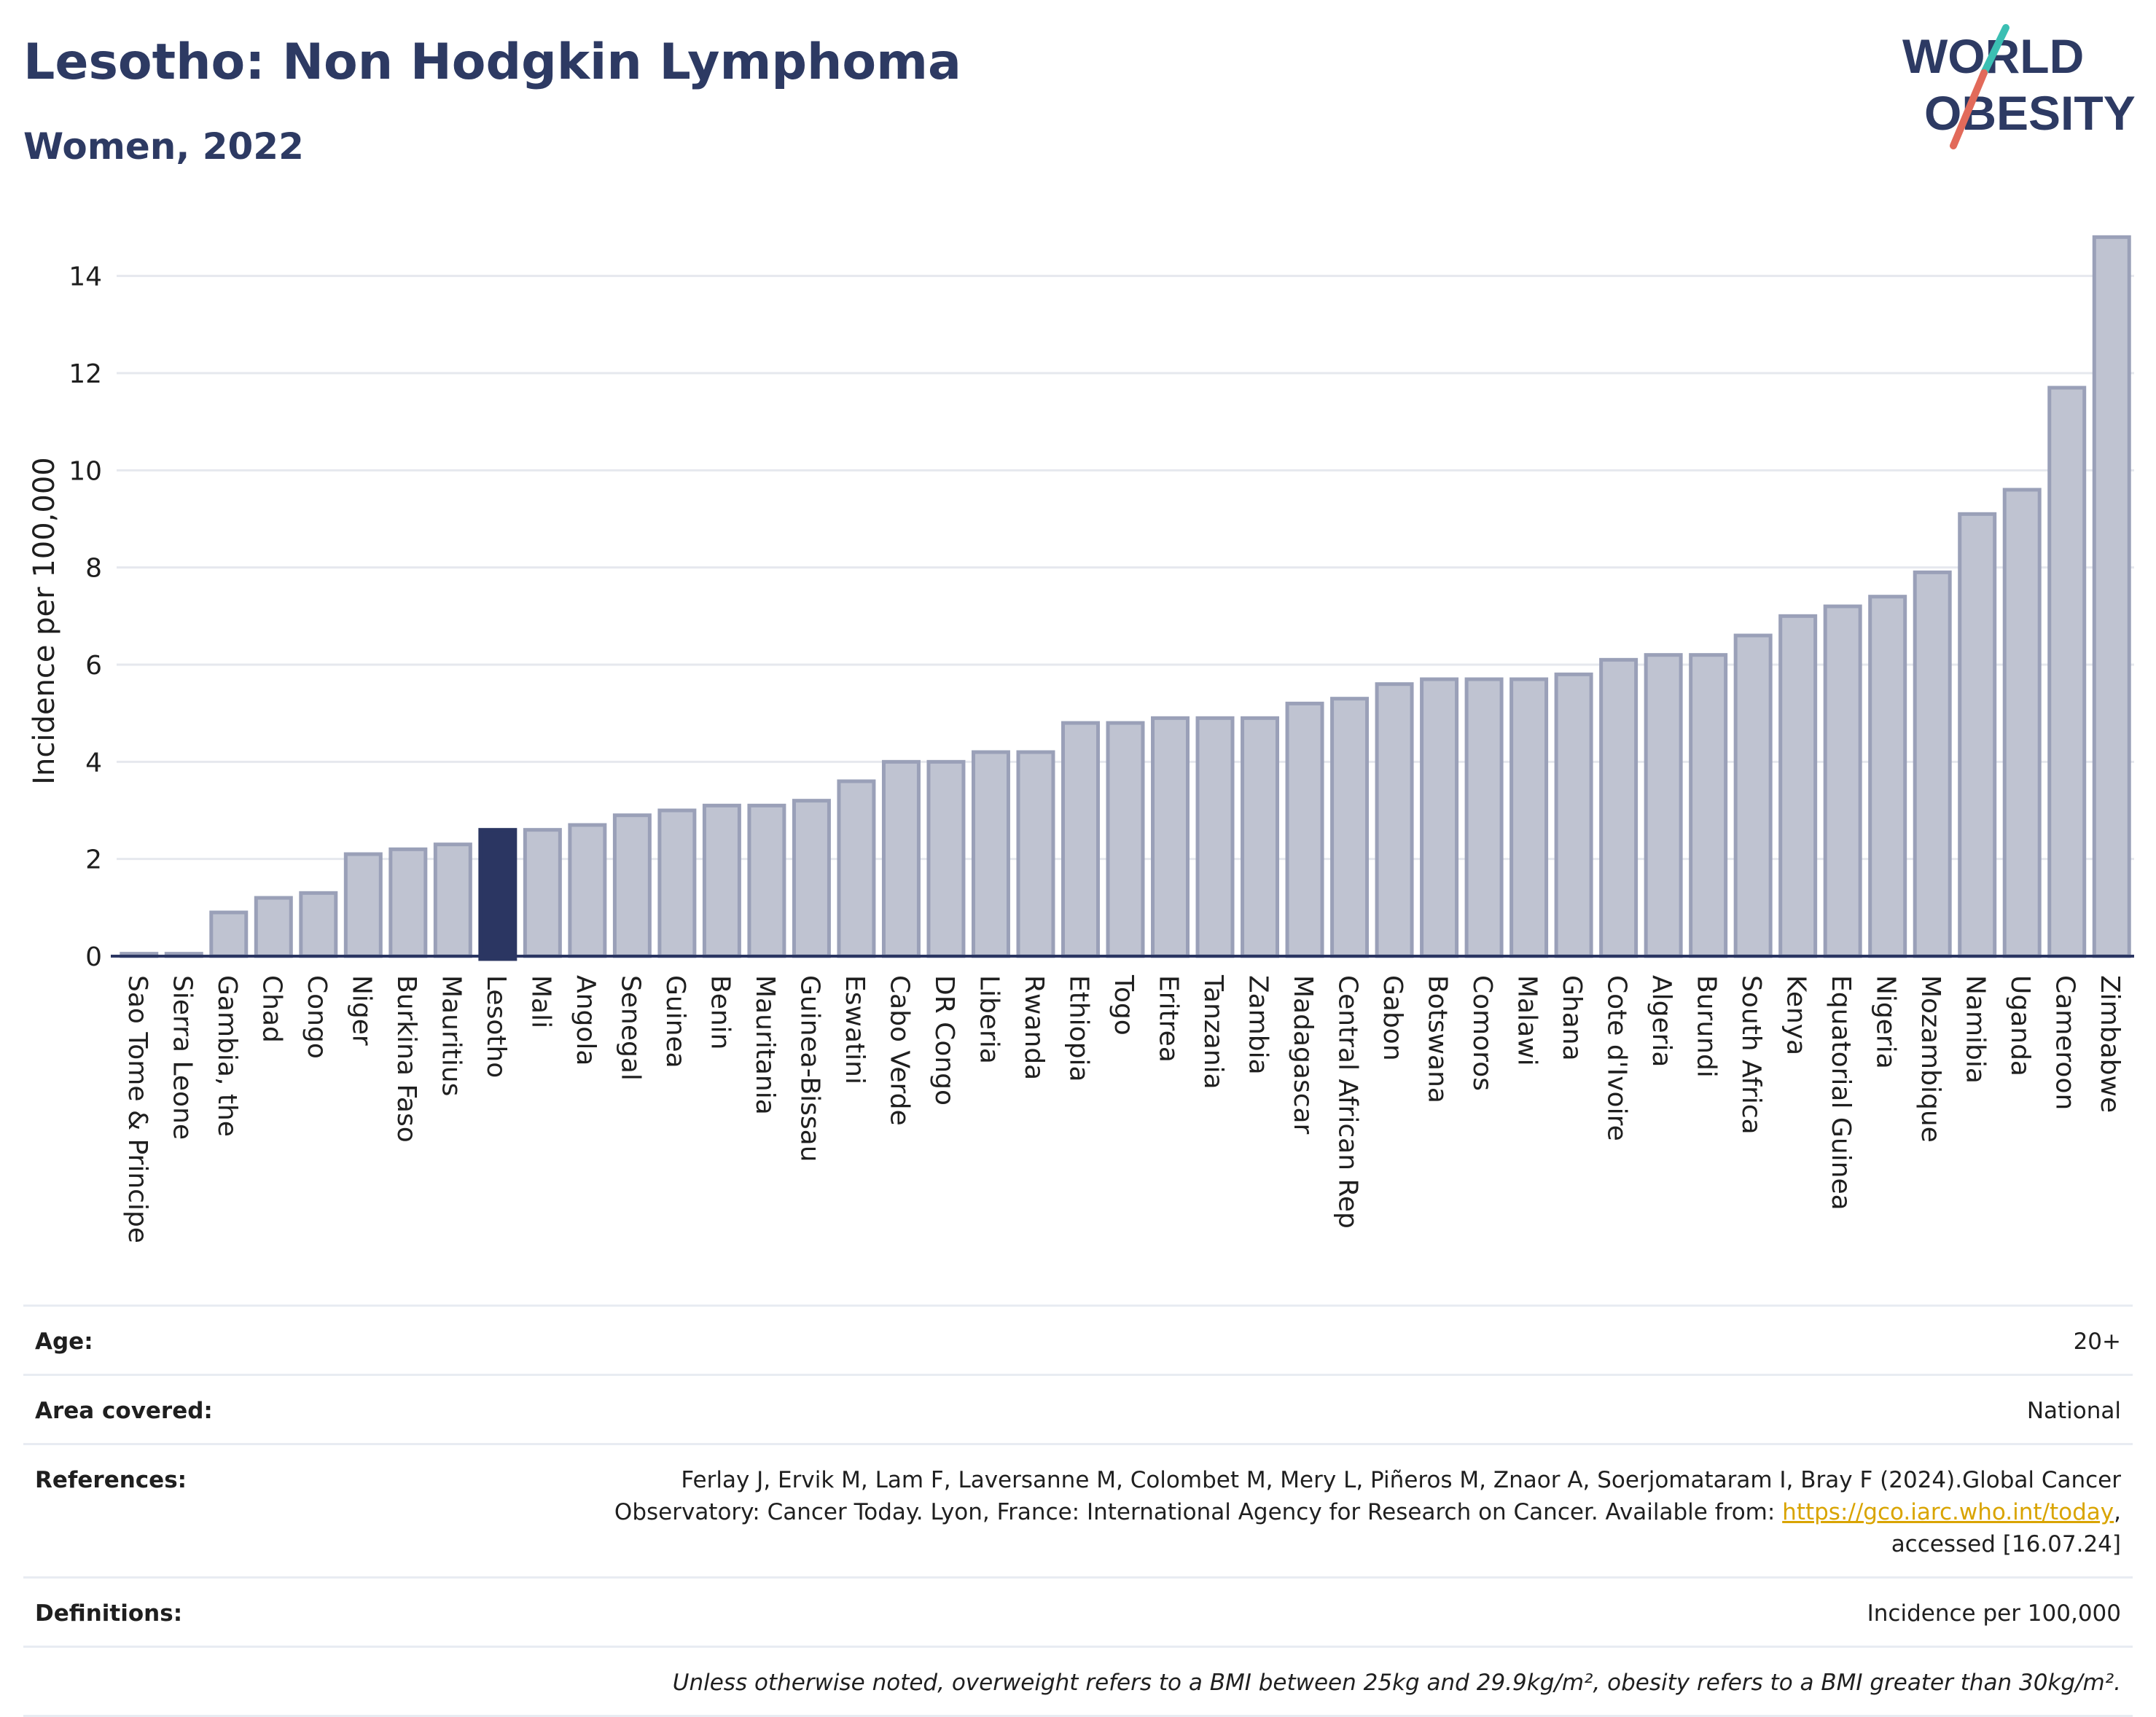  What do you see at coordinates (720, 1012) in the screenshot?
I see `x-tick-label: Benin` at bounding box center [720, 1012].